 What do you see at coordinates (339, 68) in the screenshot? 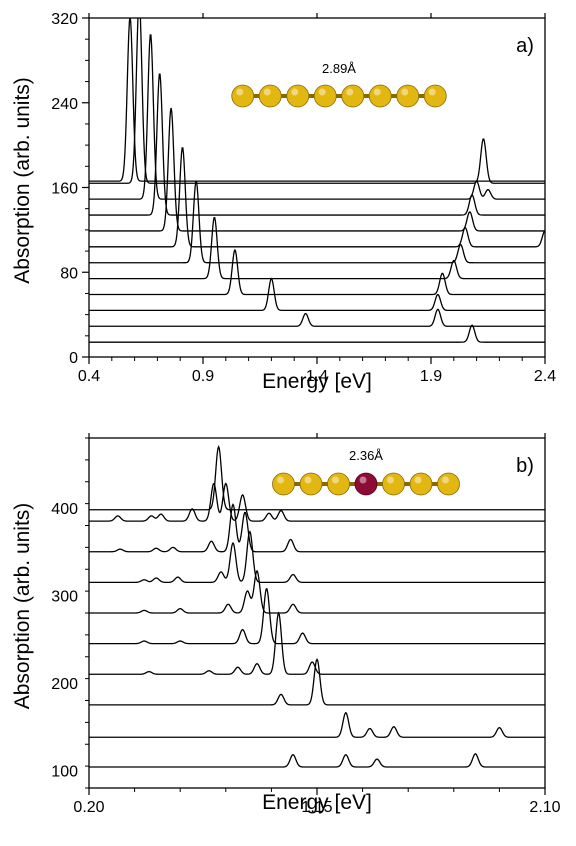
I see `bond-length-label: 2.89Å` at bounding box center [339, 68].